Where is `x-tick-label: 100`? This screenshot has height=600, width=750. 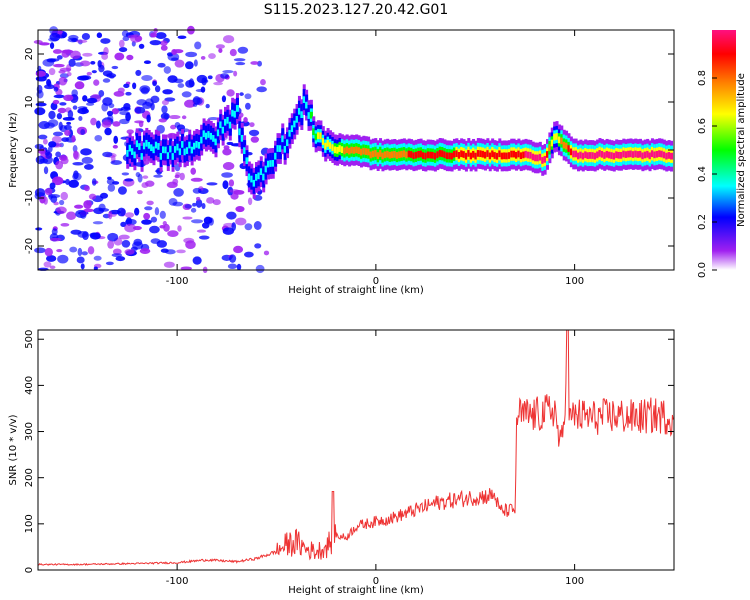 x-tick-label: 100 is located at coordinates (574, 581).